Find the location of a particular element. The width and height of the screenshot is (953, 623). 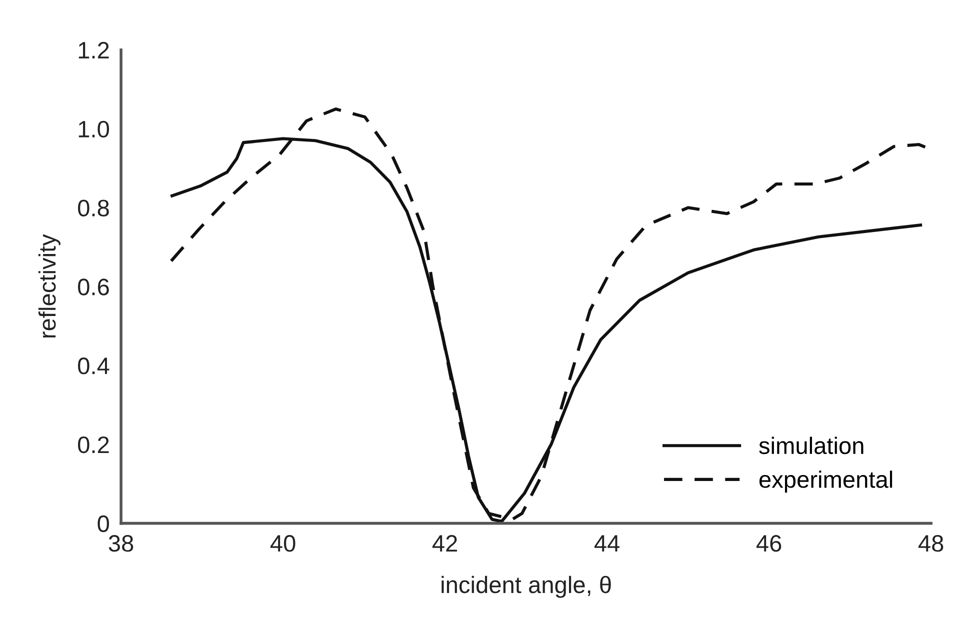

y-tick-label: 0.6 is located at coordinates (93, 287).